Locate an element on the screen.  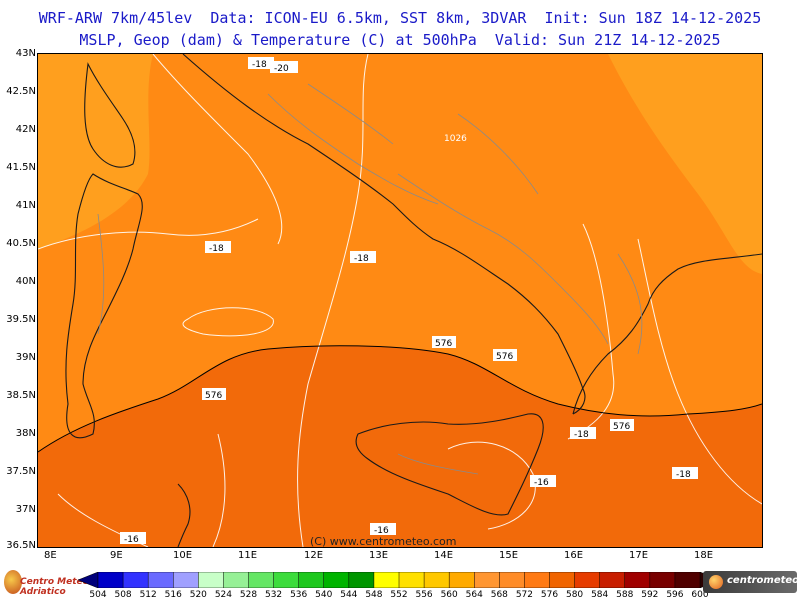
colorbar-label: 548 is located at coordinates (374, 595).